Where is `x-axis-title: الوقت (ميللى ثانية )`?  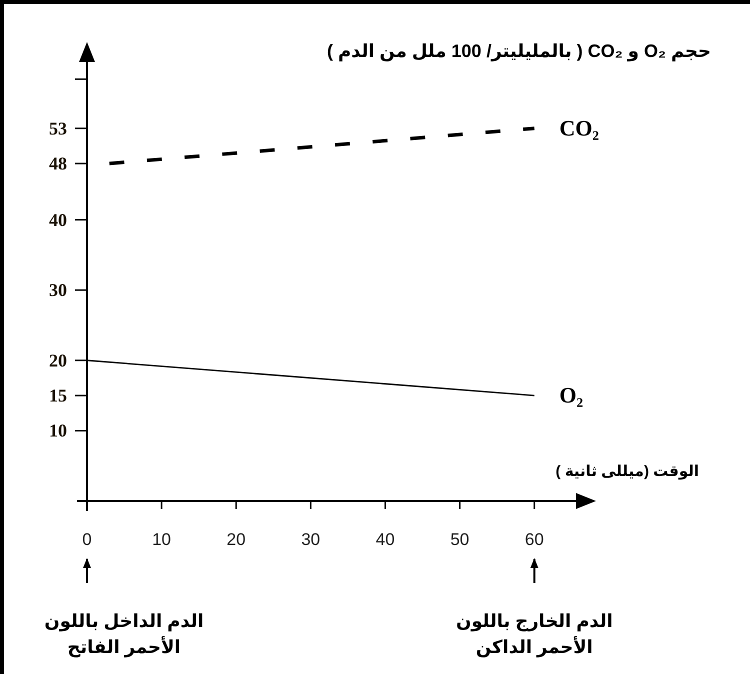 x-axis-title: الوقت (ميللى ثانية ) is located at coordinates (627, 471).